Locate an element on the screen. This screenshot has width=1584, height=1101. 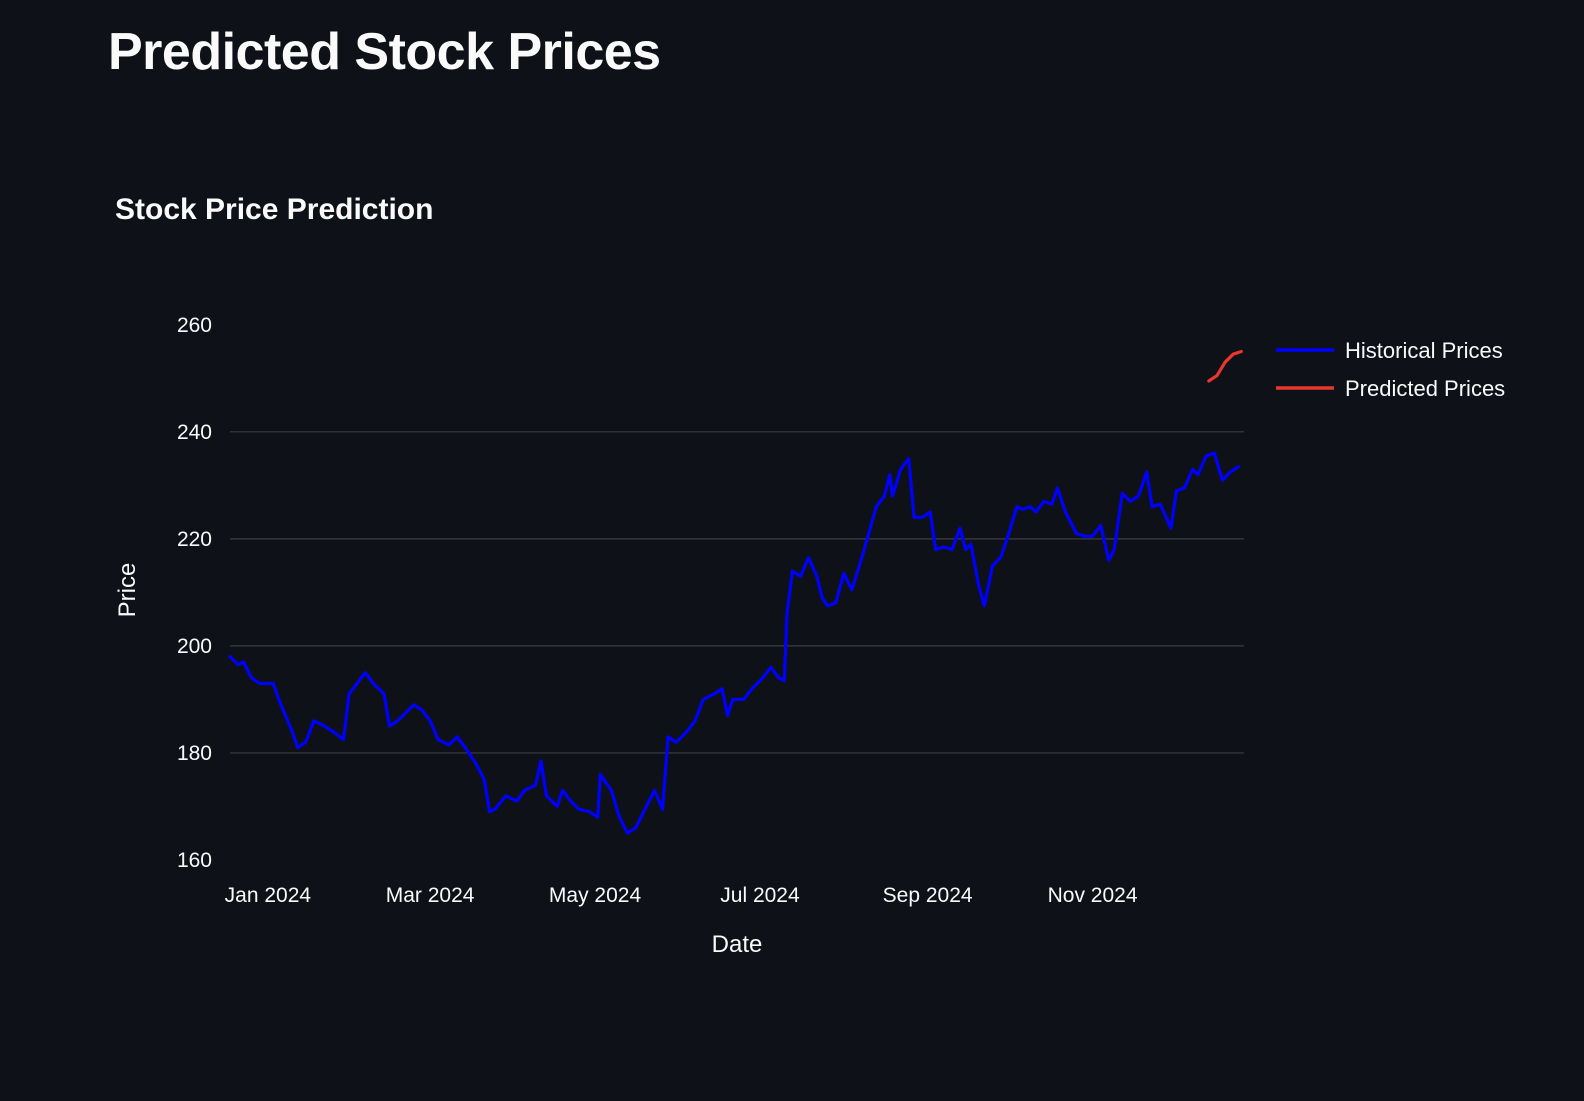
y-tick-label: 200 is located at coordinates (194, 646).